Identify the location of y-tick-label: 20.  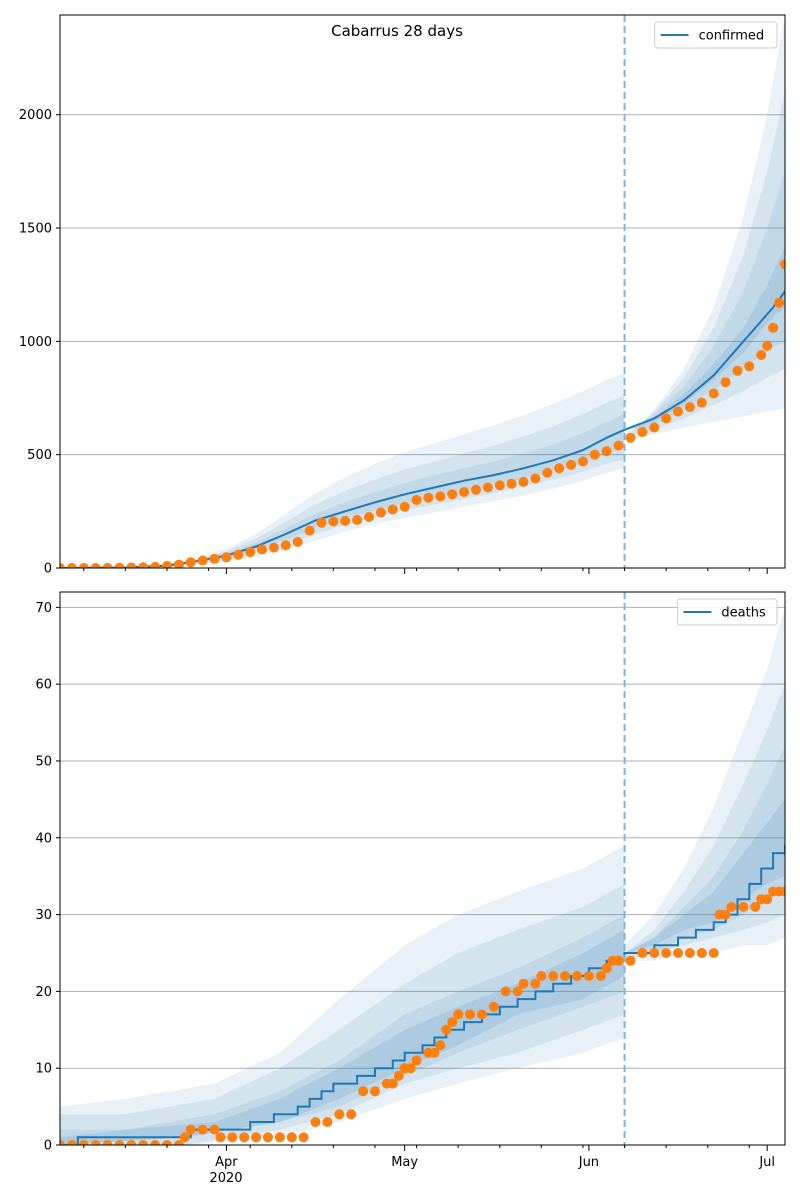
(43, 992).